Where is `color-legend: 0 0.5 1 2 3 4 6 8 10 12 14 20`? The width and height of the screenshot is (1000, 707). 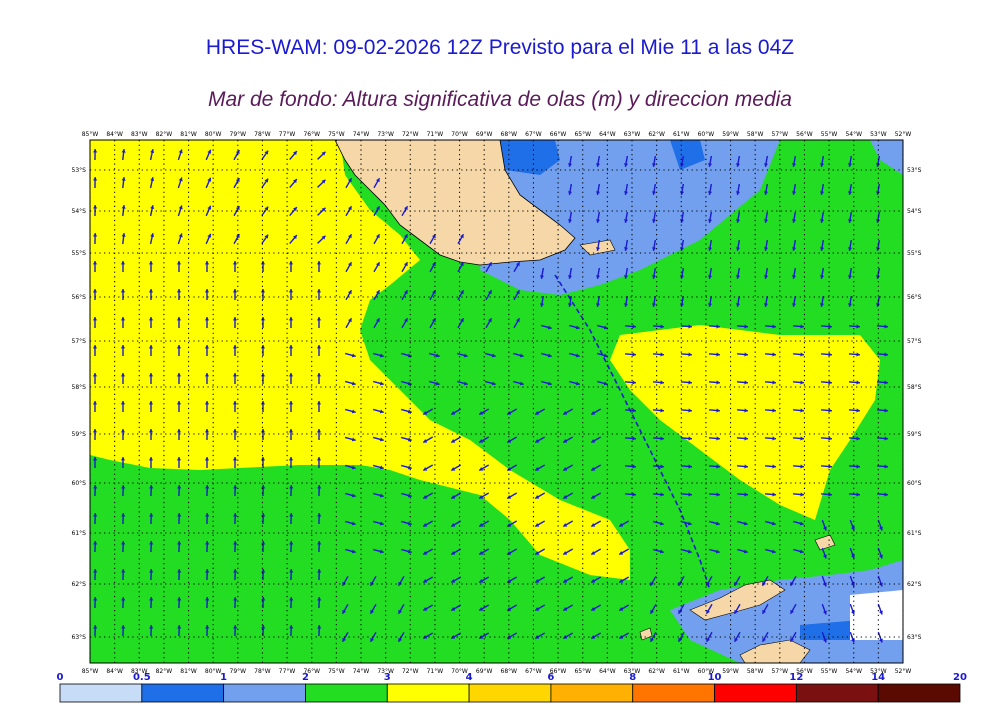 color-legend: 0 0.5 1 2 3 4 6 8 10 12 14 20 is located at coordinates (512, 687).